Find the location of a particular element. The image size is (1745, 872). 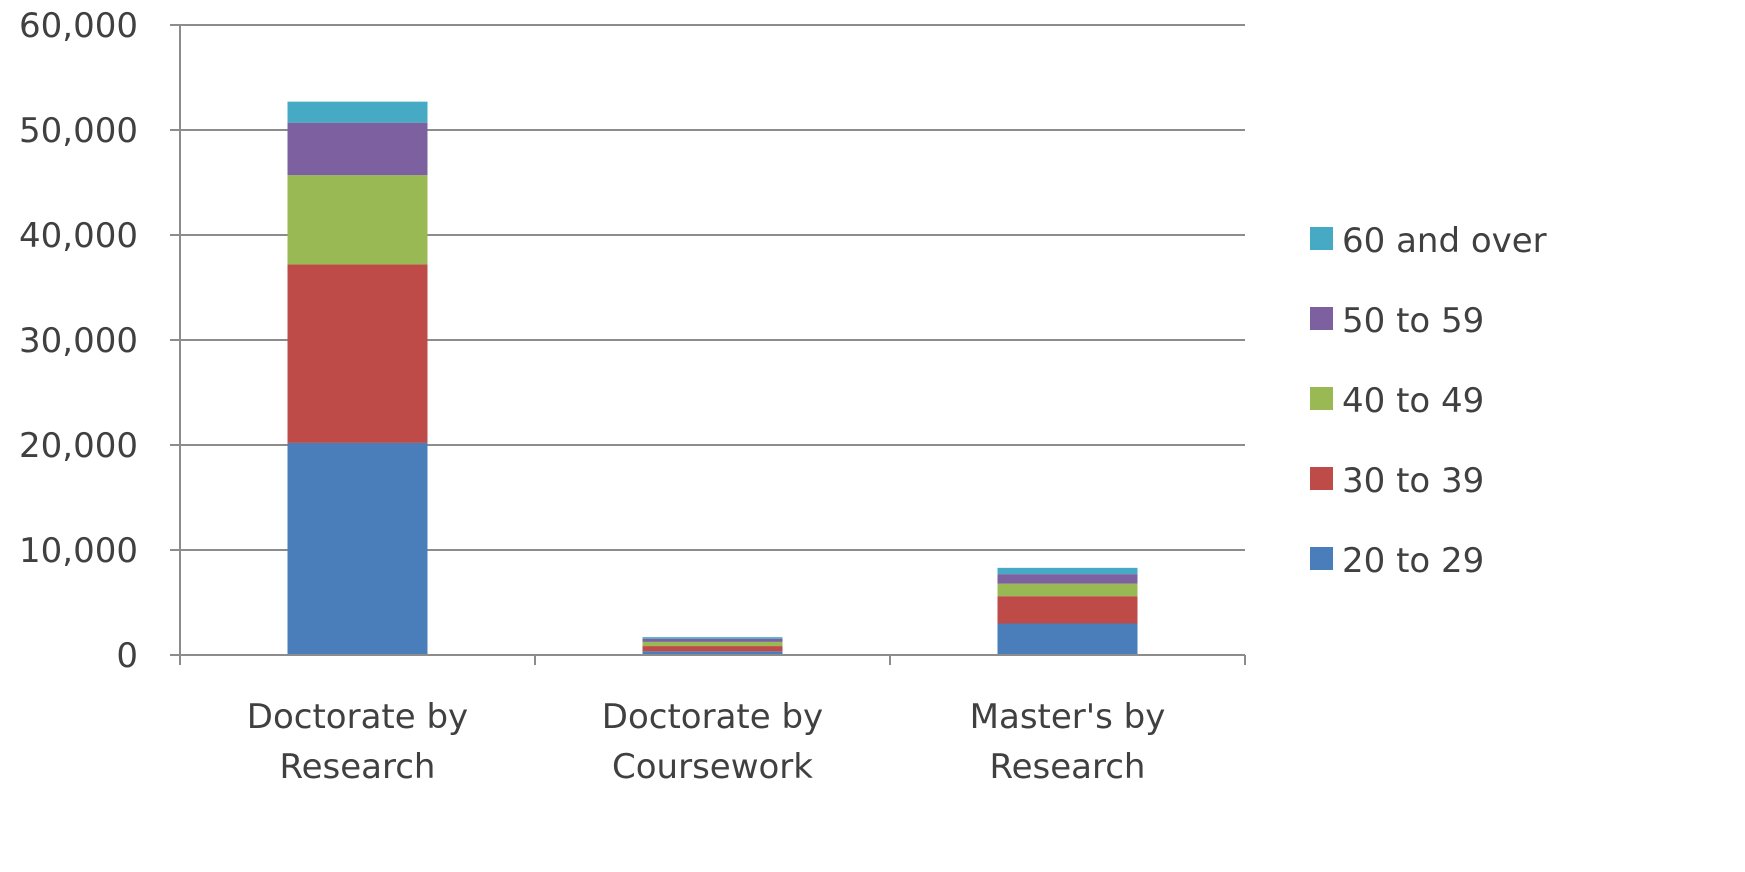

y-tick-label: 50,000 is located at coordinates (78, 131).